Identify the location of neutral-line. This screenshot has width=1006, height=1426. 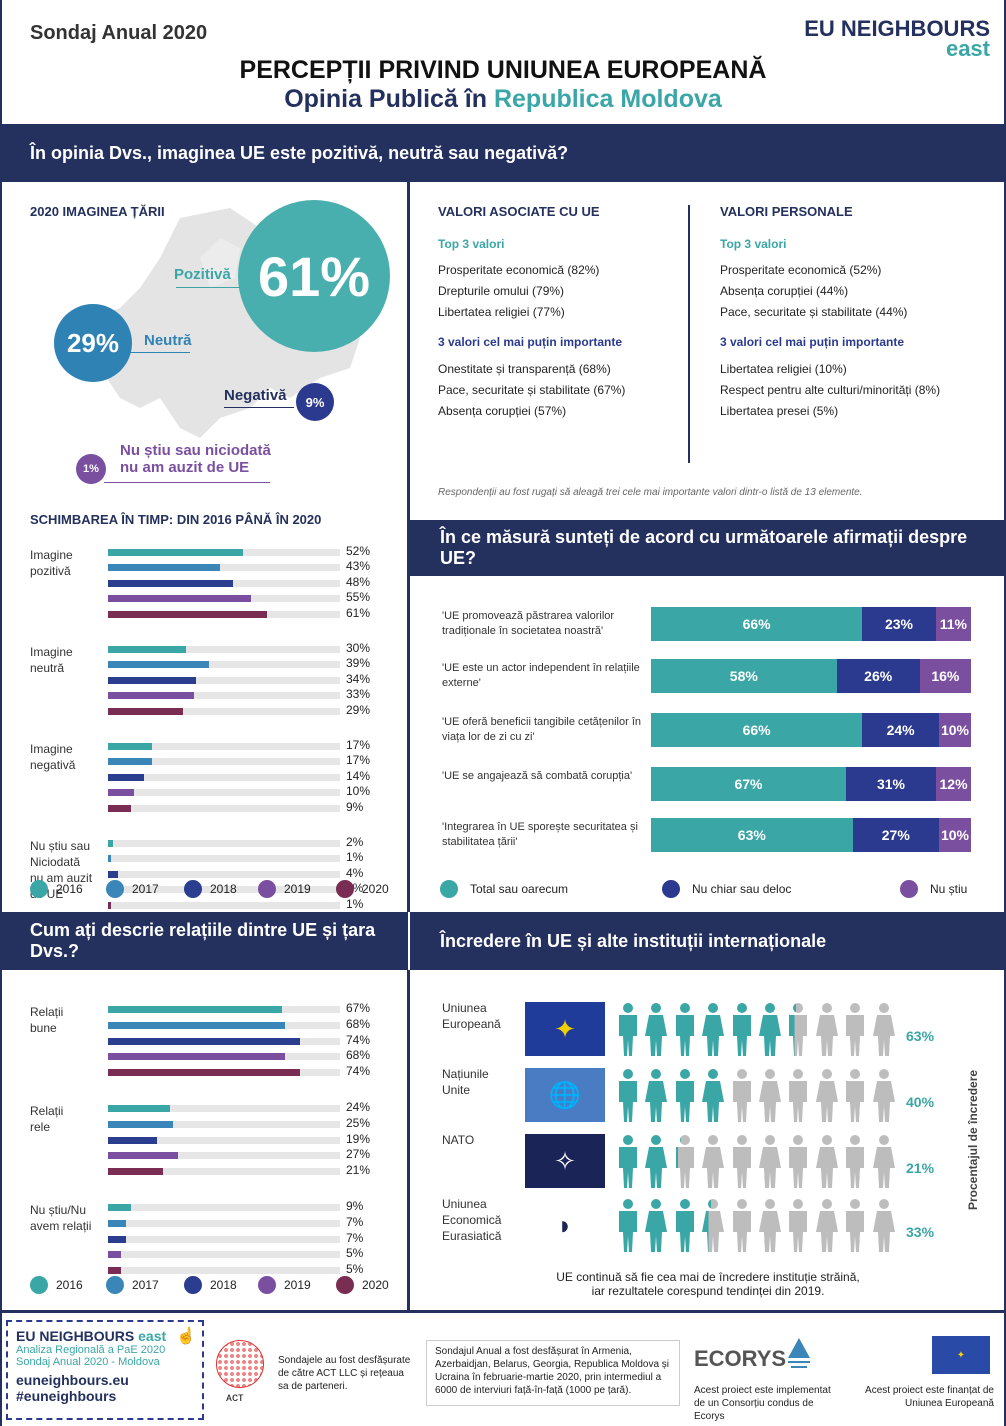
(160, 352).